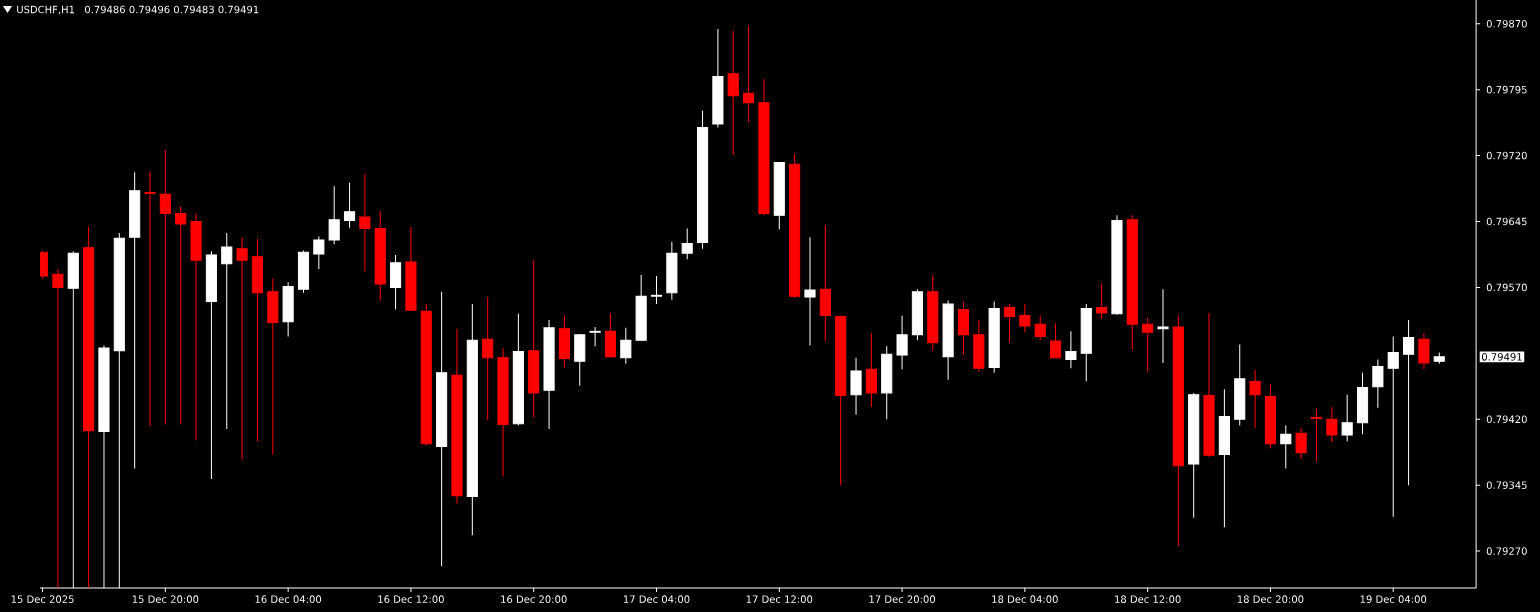  Describe the element at coordinates (1148, 599) in the screenshot. I see `x-tick-label: 18 Dec 12:00` at that location.